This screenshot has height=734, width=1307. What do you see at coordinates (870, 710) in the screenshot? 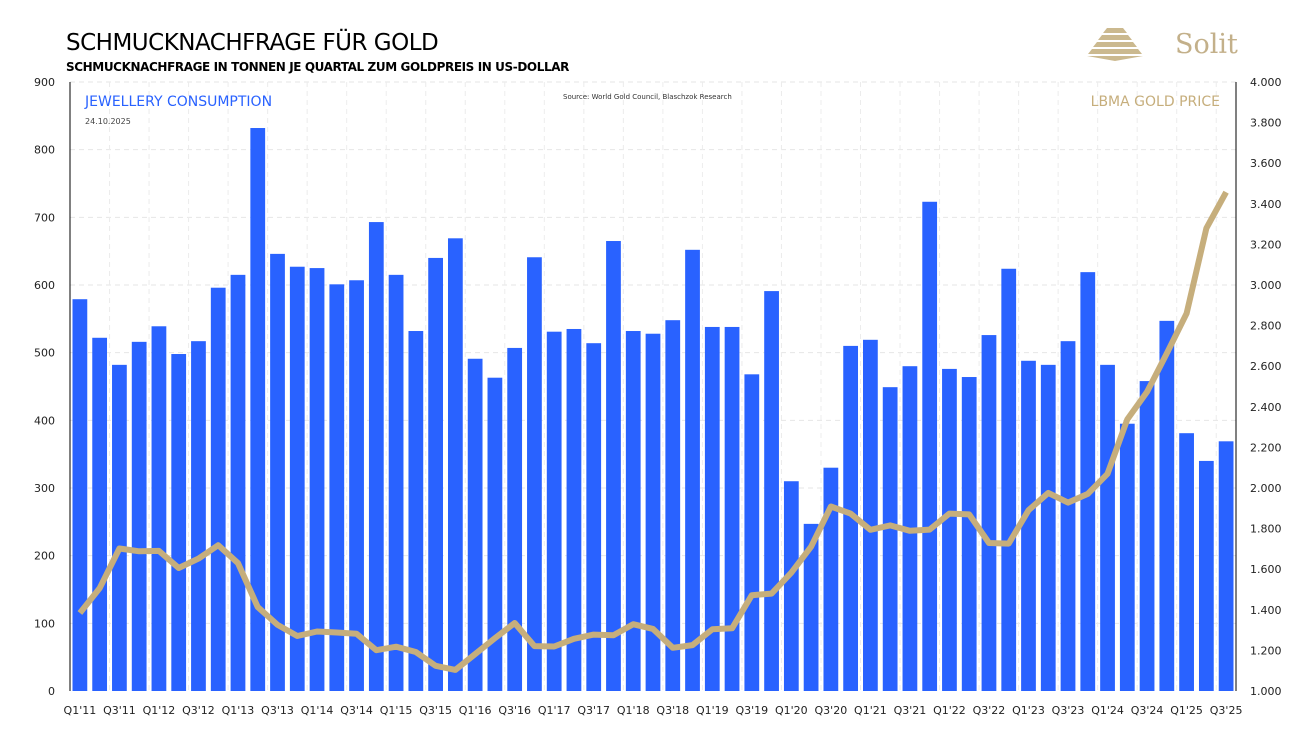
I see `x-tick-label: Q1'21` at bounding box center [870, 710].